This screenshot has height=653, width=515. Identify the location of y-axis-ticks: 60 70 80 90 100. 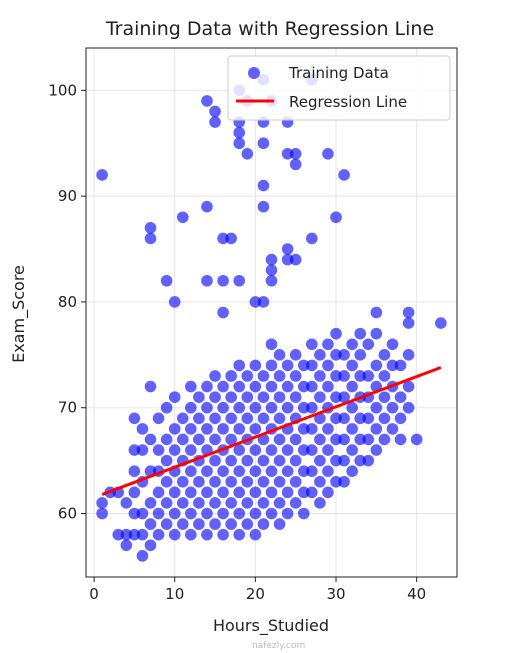
(67, 302).